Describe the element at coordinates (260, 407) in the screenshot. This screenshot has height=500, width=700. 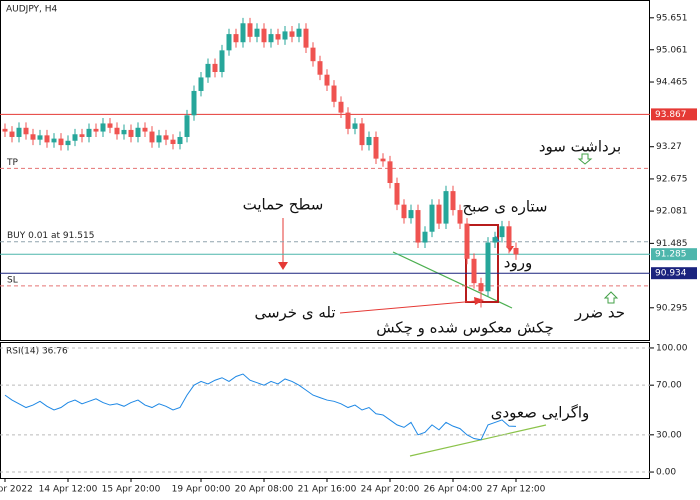
I see `rsi-line` at that location.